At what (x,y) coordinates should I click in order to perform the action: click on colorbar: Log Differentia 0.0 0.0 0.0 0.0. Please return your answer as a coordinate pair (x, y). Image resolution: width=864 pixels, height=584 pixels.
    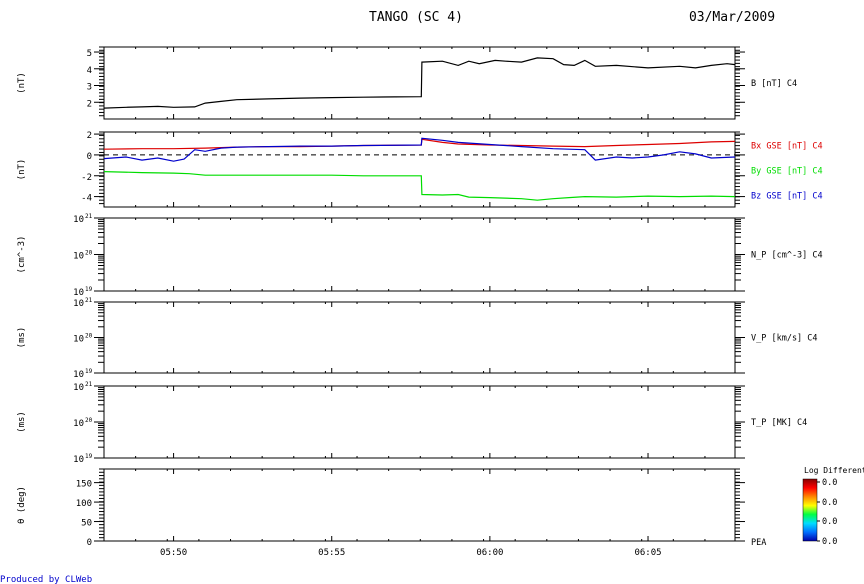
    Looking at the image, I should click on (833, 506).